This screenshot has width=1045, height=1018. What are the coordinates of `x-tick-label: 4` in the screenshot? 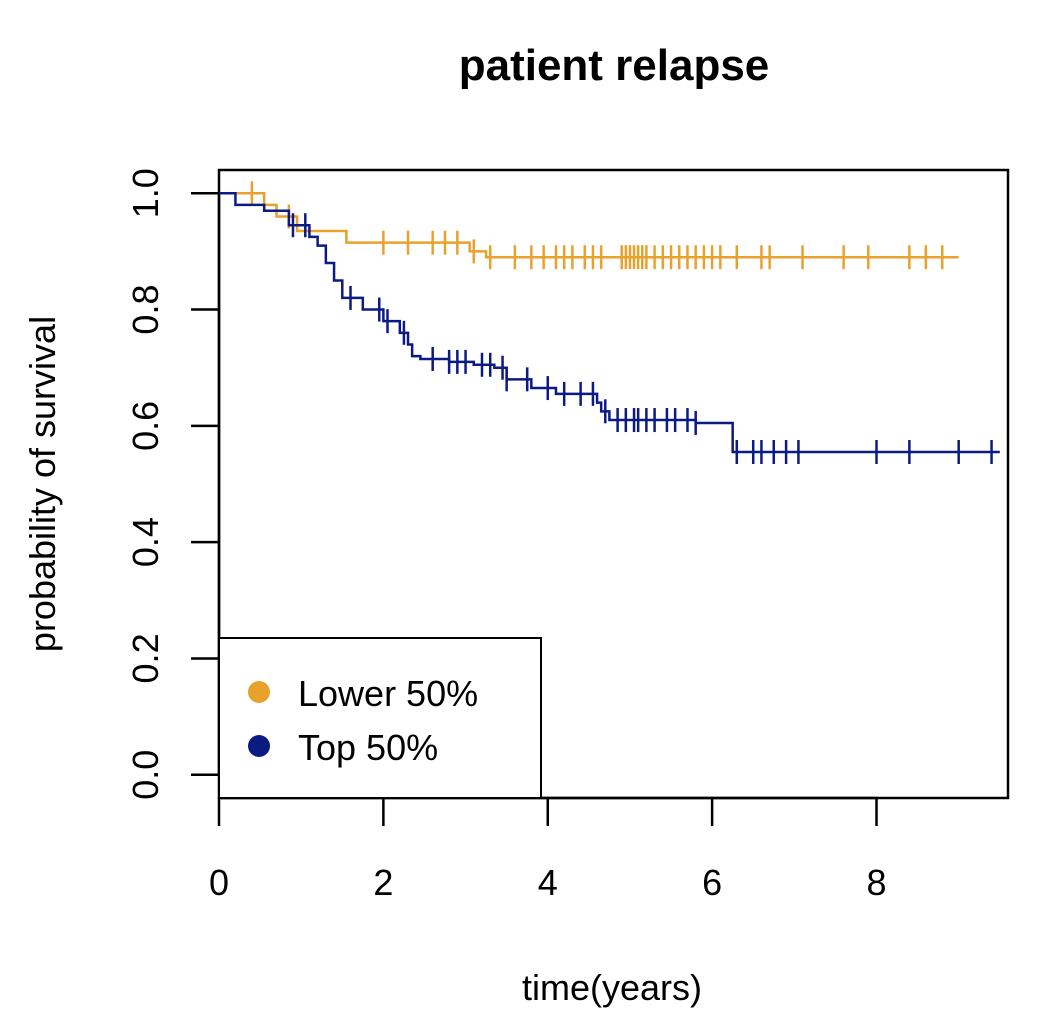 It's located at (548, 882).